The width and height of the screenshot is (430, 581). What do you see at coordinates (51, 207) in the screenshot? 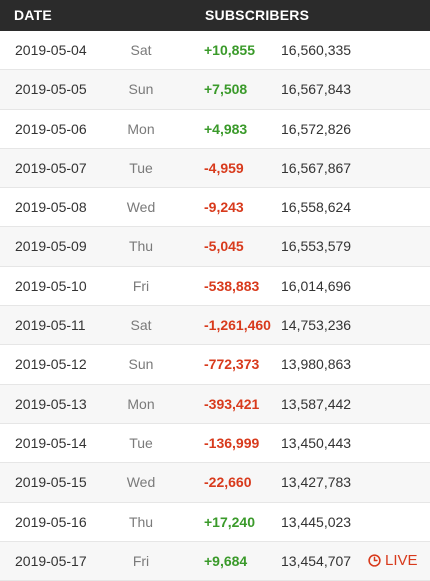
I see `row-date: 2019-05-08` at bounding box center [51, 207].